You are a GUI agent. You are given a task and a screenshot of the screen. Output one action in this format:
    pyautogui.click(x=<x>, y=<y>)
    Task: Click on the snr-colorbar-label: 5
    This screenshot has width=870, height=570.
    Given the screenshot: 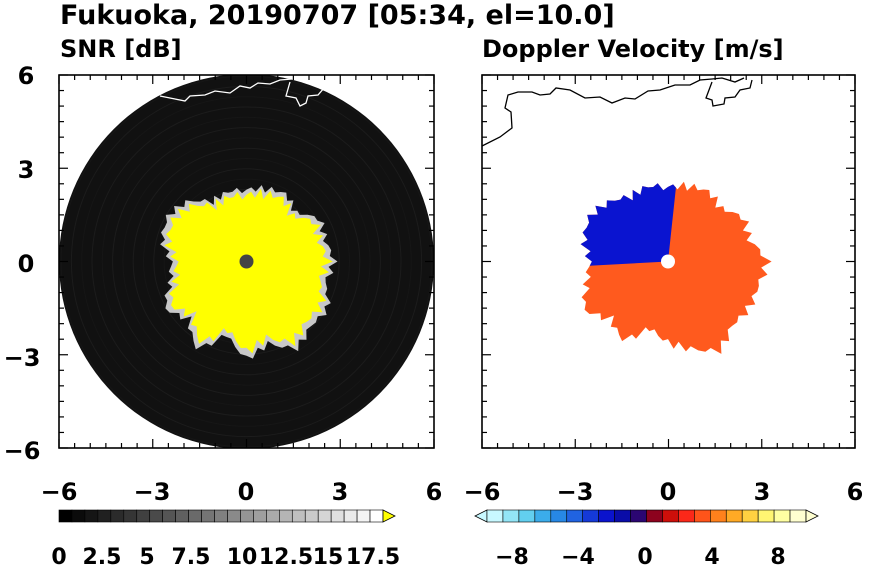 What is the action you would take?
    pyautogui.click(x=146, y=557)
    